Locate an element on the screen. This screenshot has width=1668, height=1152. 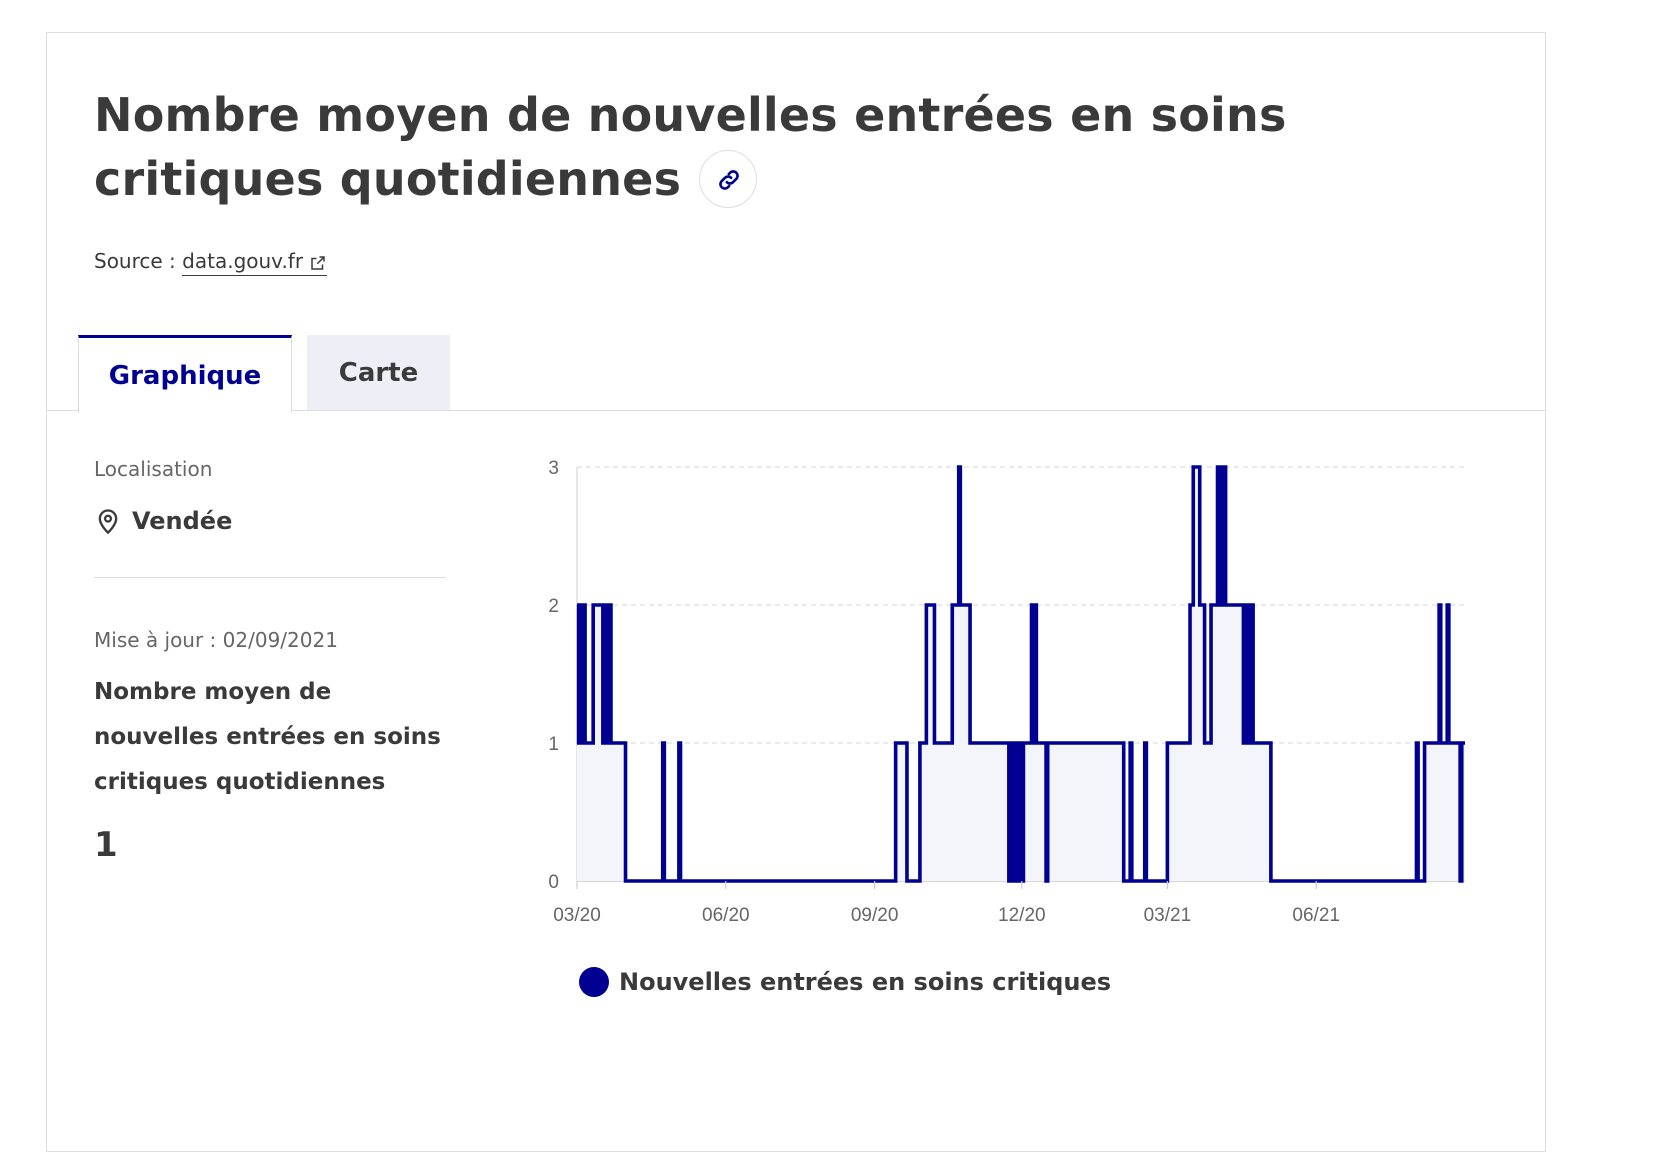
location-name: Vendée is located at coordinates (182, 521).